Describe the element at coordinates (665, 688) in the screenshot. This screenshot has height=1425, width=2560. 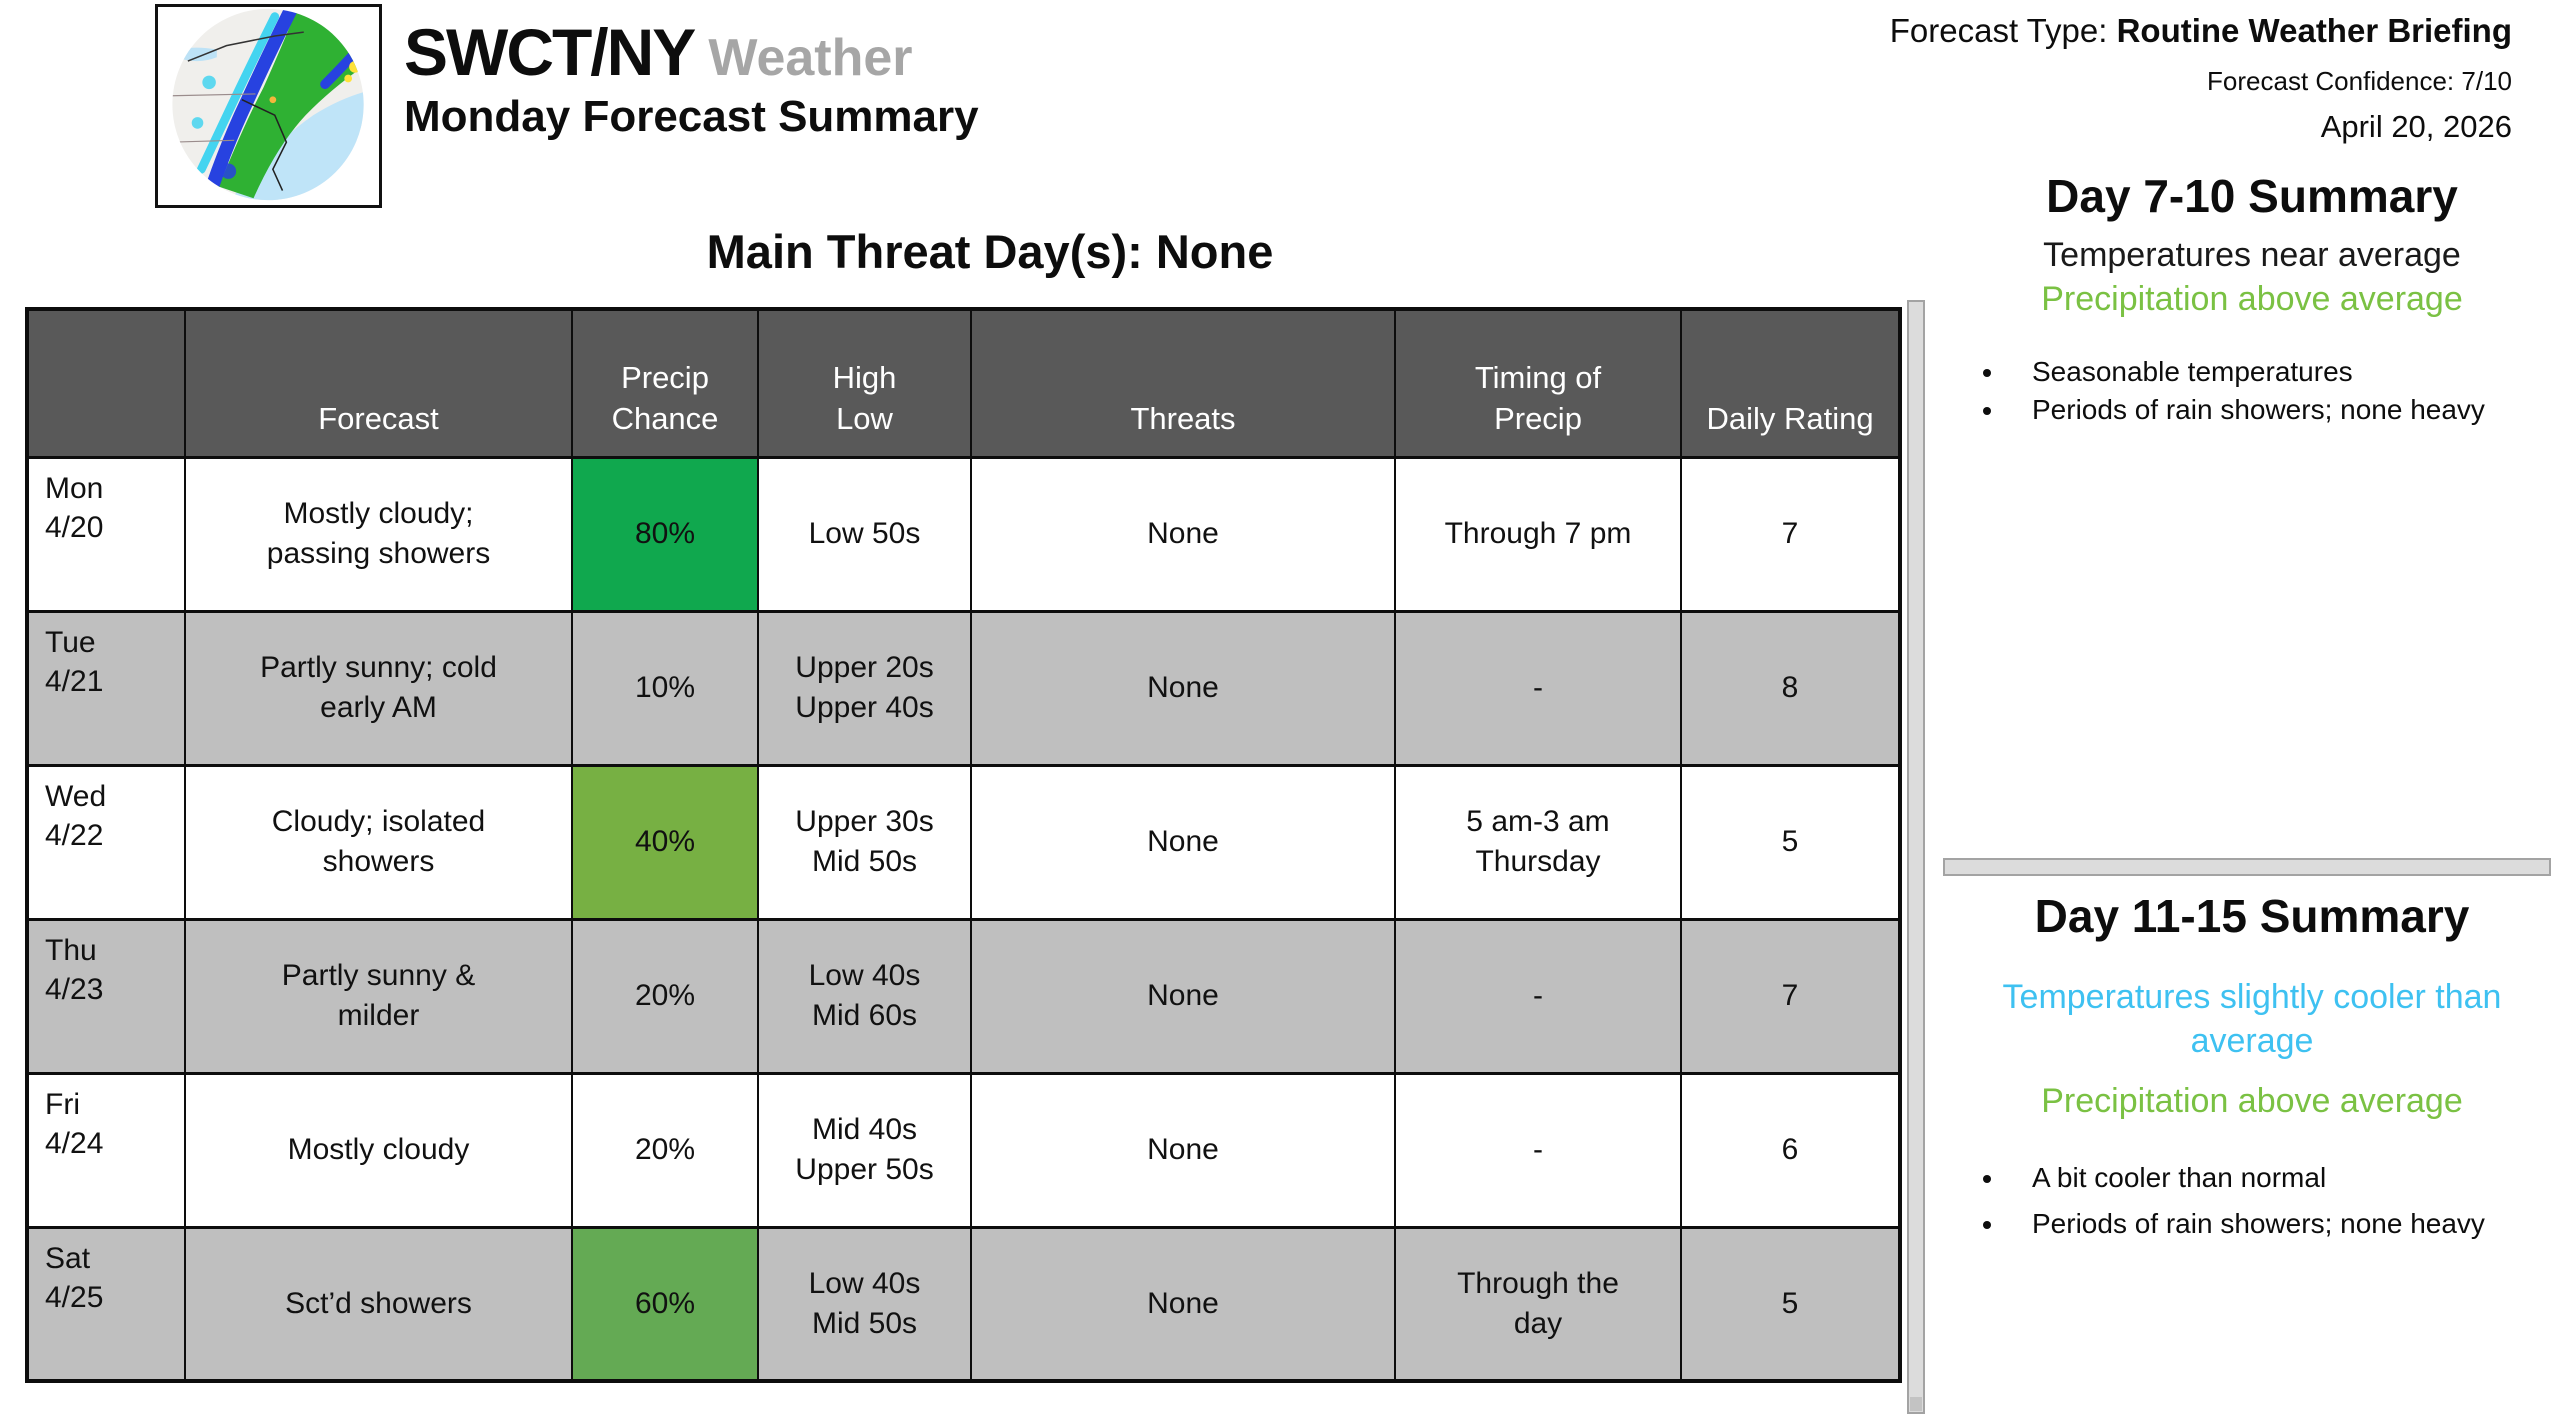
I see `precip-chance-cell: 10%` at that location.